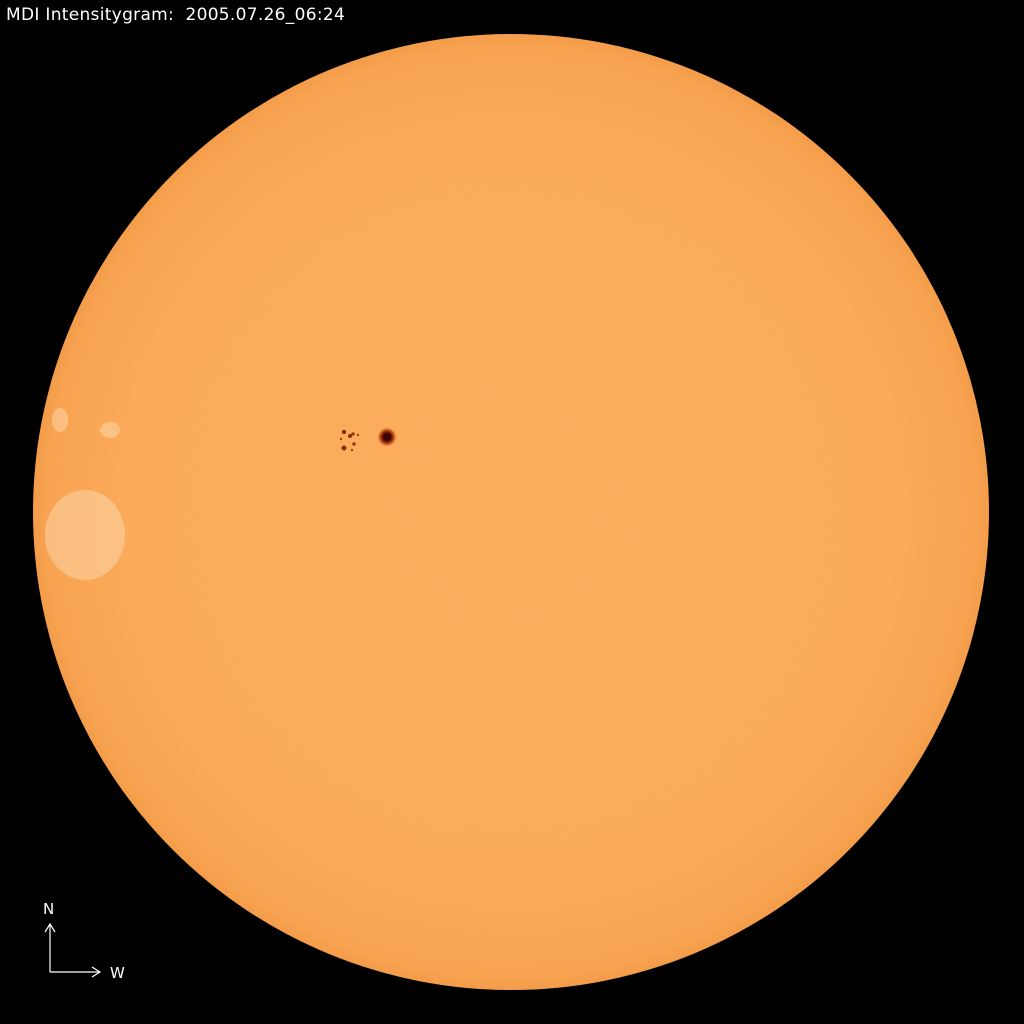 The width and height of the screenshot is (1024, 1024). Describe the element at coordinates (85, 494) in the screenshot. I see `faculae` at that location.